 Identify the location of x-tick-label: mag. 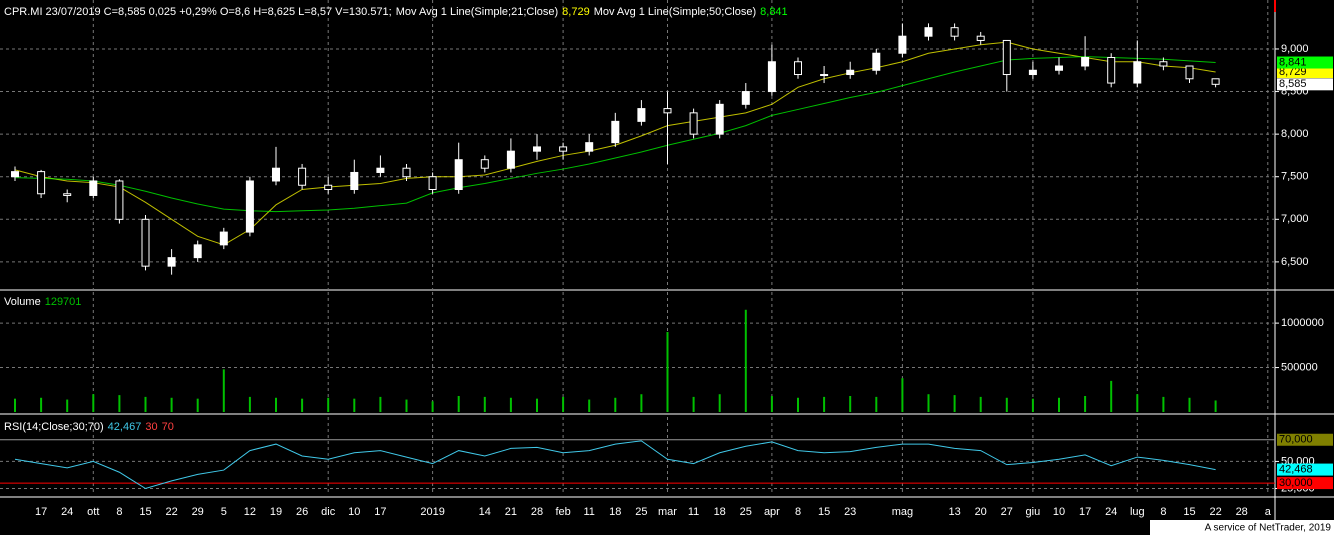
(902, 512).